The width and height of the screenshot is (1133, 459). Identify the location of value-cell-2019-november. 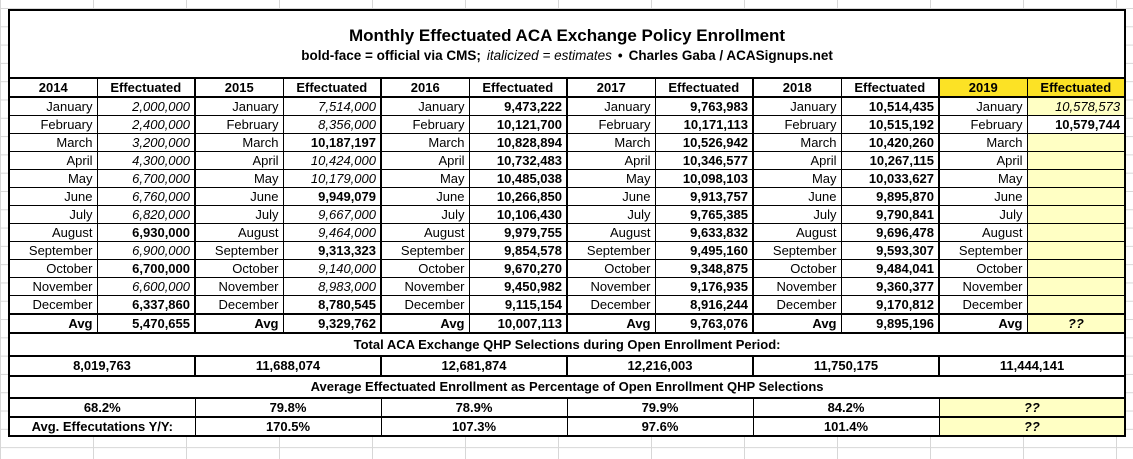
(1076, 286).